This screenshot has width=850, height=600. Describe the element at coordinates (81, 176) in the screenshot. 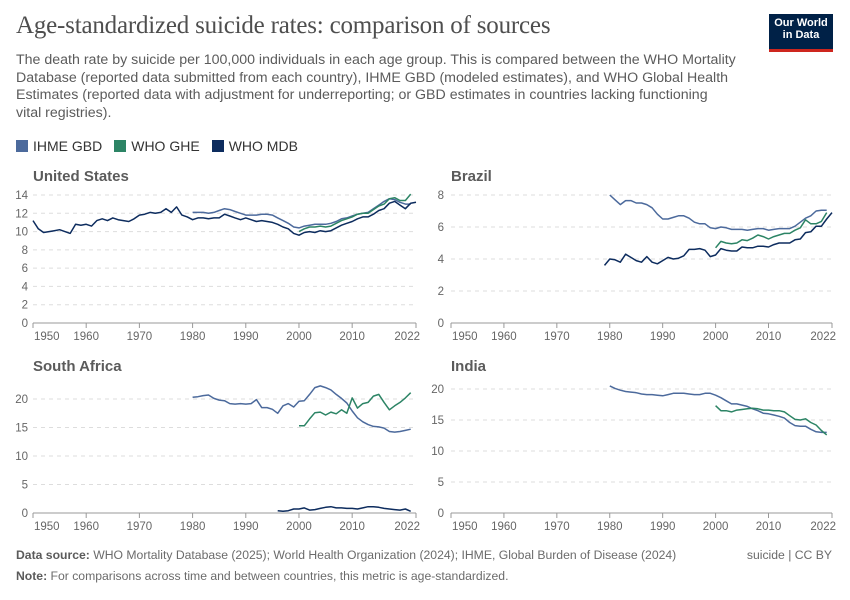

I see `panel-title: United States` at that location.